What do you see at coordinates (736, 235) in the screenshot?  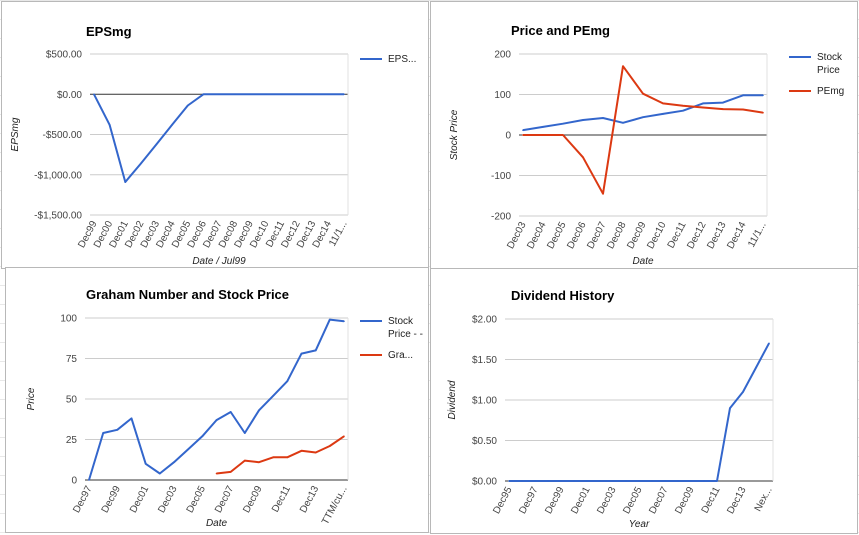 I see `x-tick-label: Dec14` at bounding box center [736, 235].